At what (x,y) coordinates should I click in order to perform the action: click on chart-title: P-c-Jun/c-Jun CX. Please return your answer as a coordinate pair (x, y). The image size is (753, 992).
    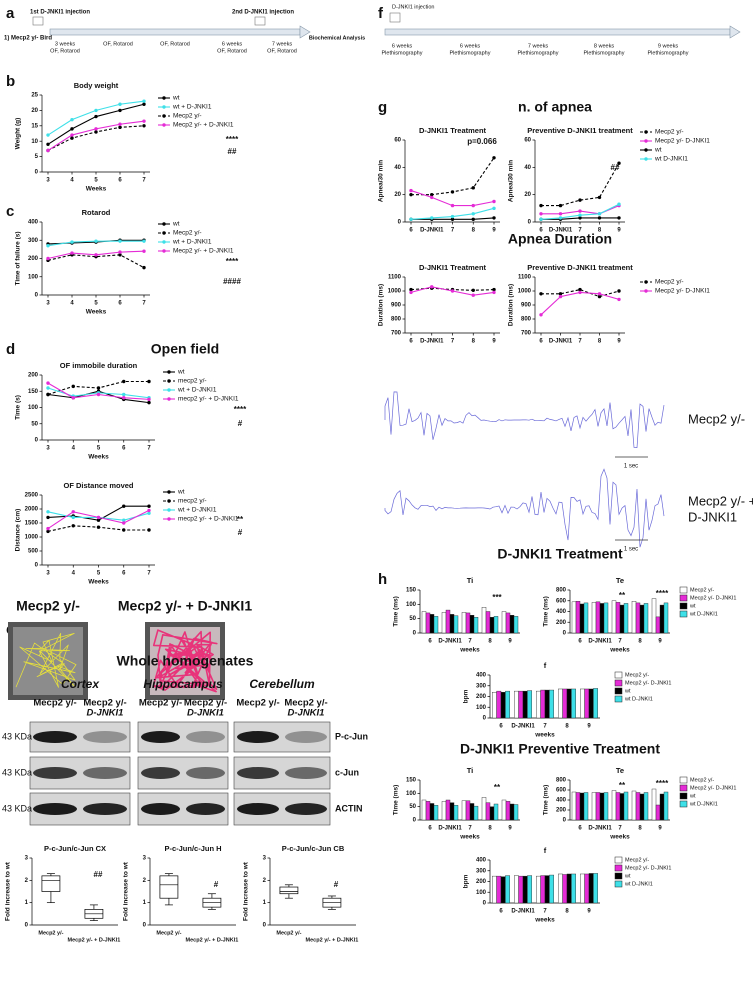
    Looking at the image, I should click on (75, 848).